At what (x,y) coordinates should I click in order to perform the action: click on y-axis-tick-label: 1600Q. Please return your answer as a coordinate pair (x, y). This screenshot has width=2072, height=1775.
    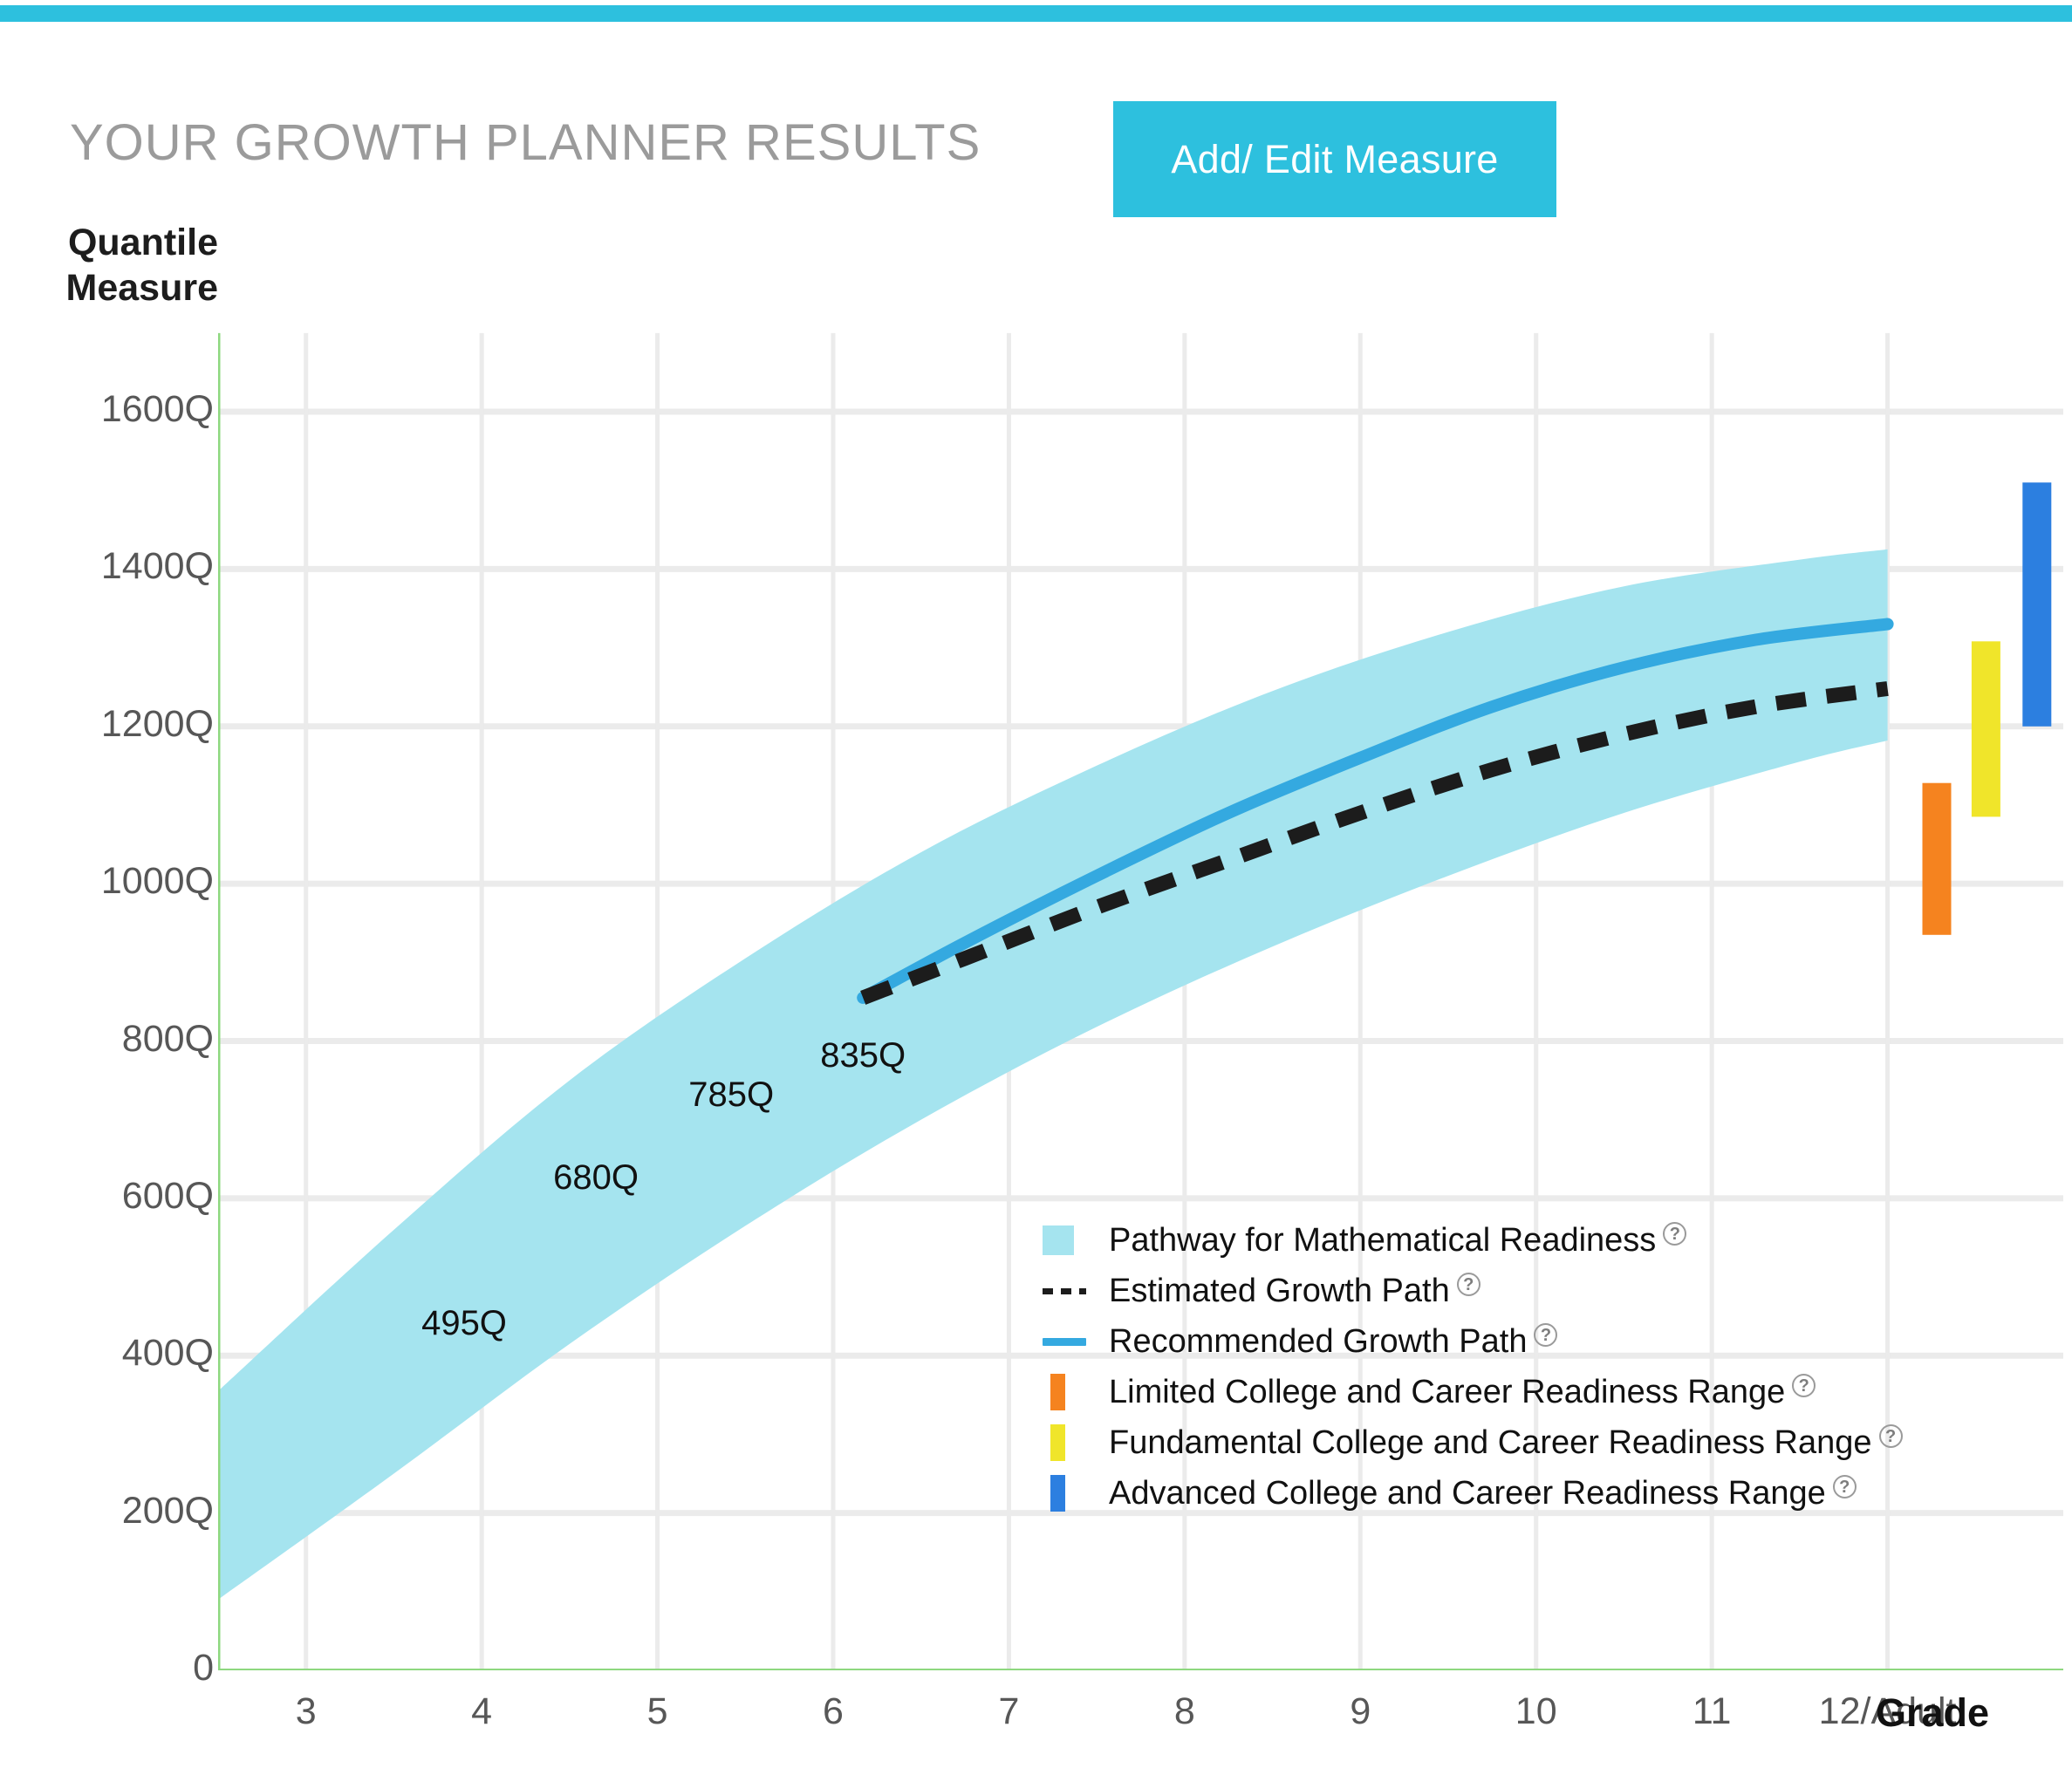
    Looking at the image, I should click on (157, 409).